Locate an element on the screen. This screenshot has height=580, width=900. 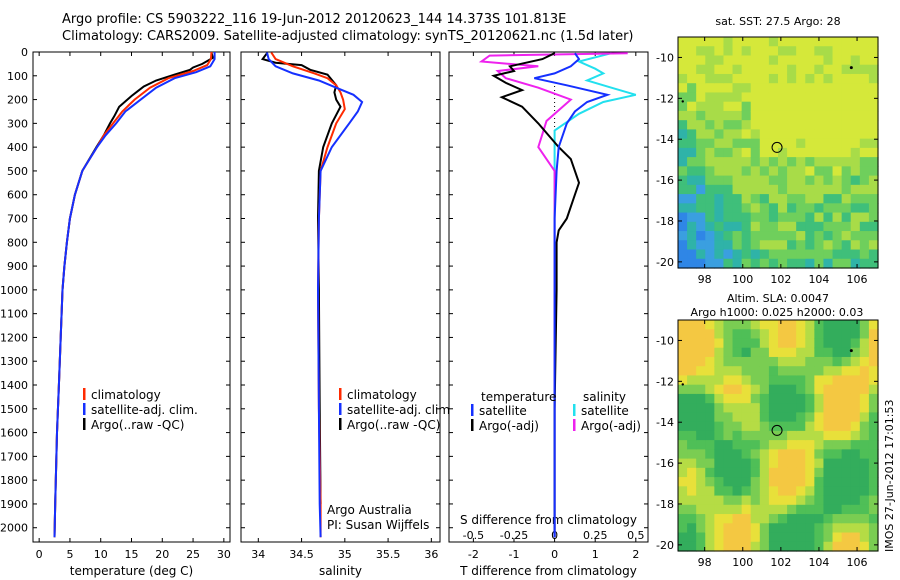
salinity-legend-title: salinity is located at coordinates (604, 397).